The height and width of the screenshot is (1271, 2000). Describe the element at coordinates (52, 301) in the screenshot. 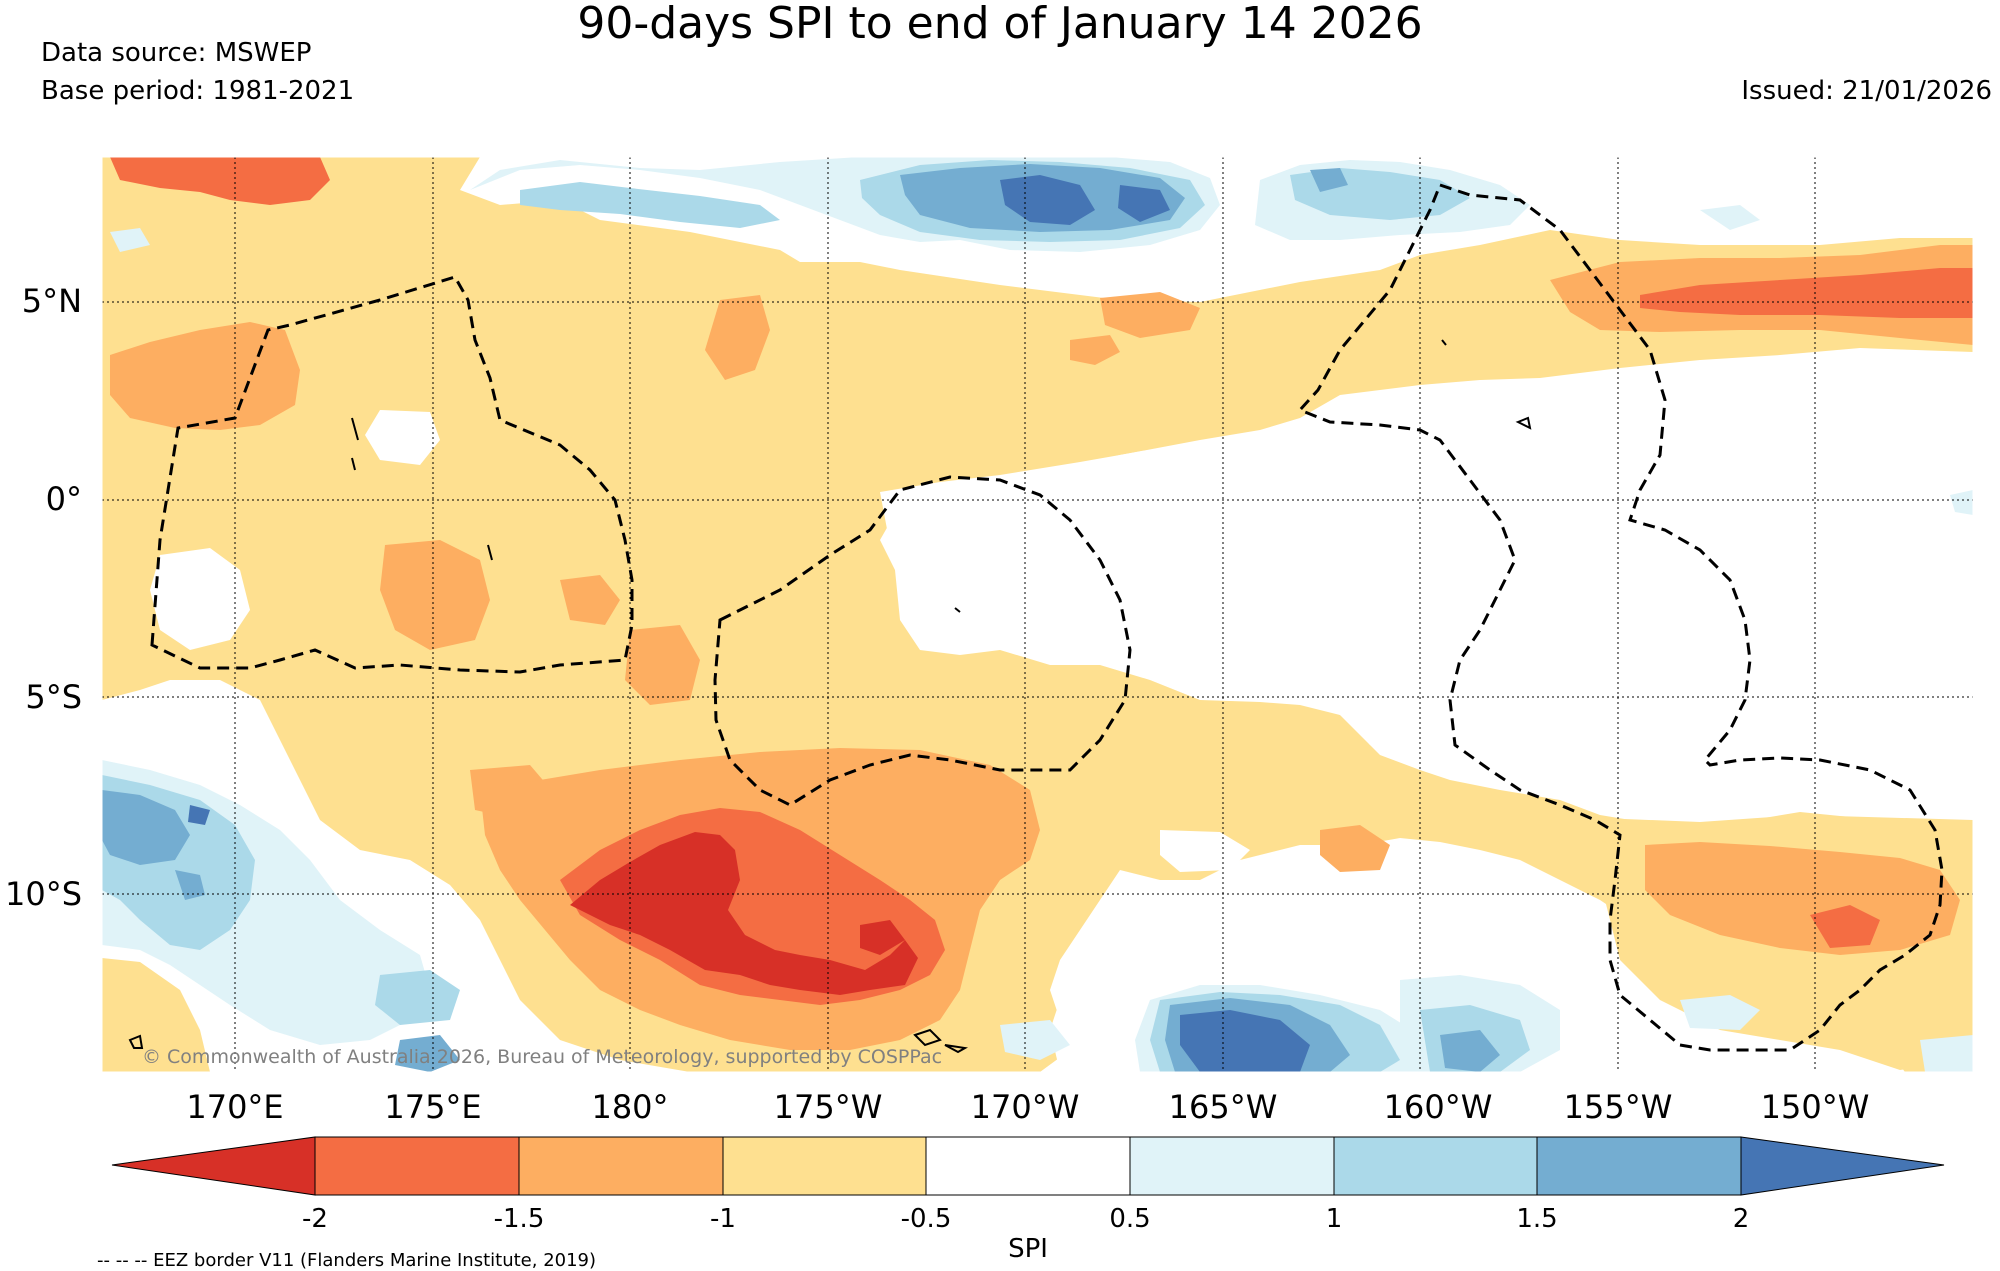

I see `lat-label: 5°N` at that location.